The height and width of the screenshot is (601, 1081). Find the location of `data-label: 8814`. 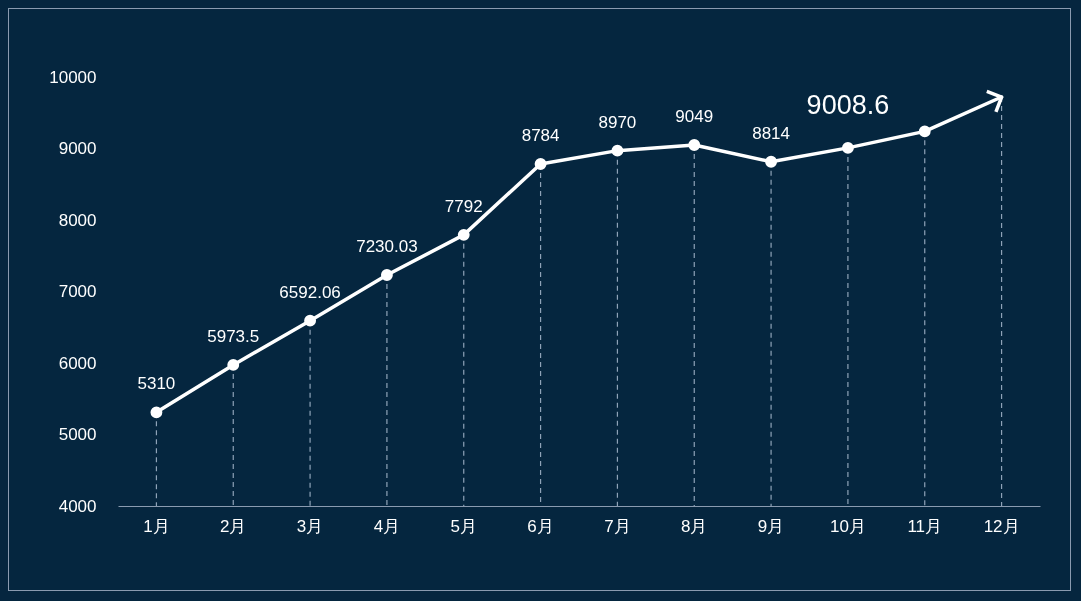

data-label: 8814 is located at coordinates (771, 133).